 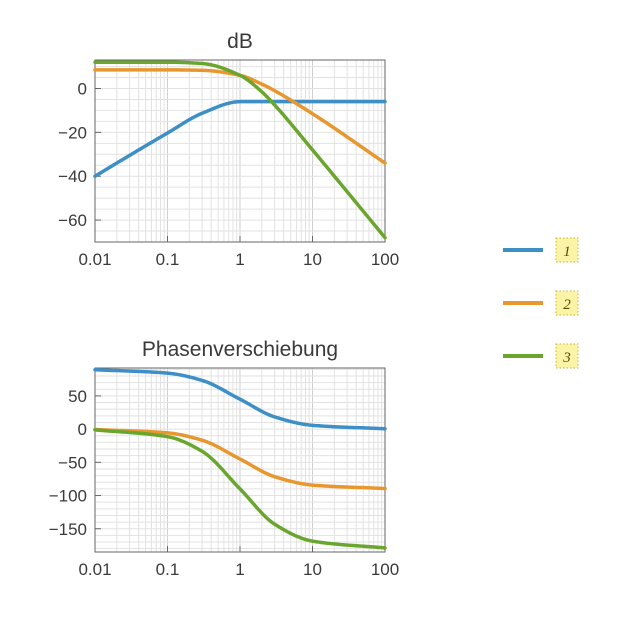 I want to click on phase-y-tick-label-2: −50, so click(x=72, y=462).